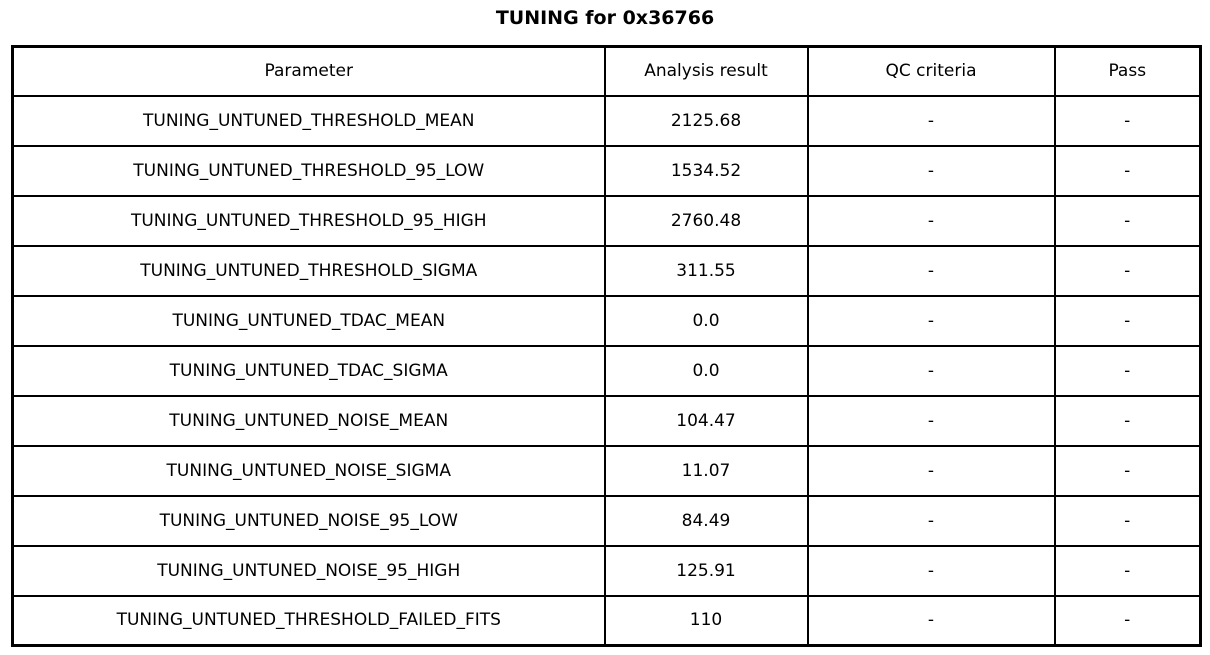 This screenshot has height=655, width=1210. Describe the element at coordinates (706, 220) in the screenshot. I see `cell-analysis-result: 2760.48` at that location.